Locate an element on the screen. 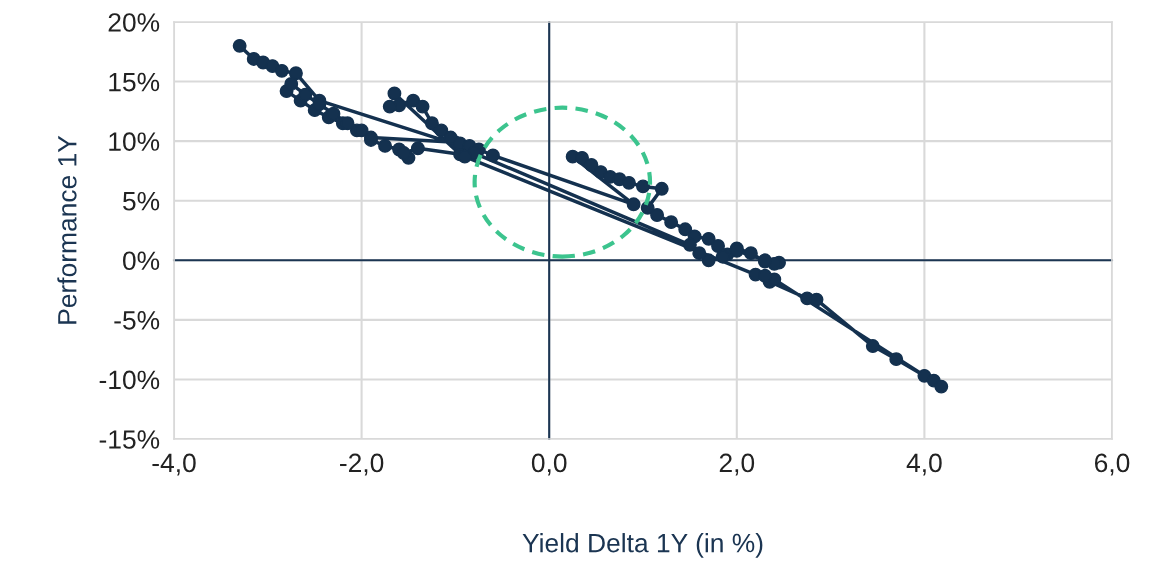 The width and height of the screenshot is (1166, 575). x-tick-label: -2,0 is located at coordinates (362, 464).